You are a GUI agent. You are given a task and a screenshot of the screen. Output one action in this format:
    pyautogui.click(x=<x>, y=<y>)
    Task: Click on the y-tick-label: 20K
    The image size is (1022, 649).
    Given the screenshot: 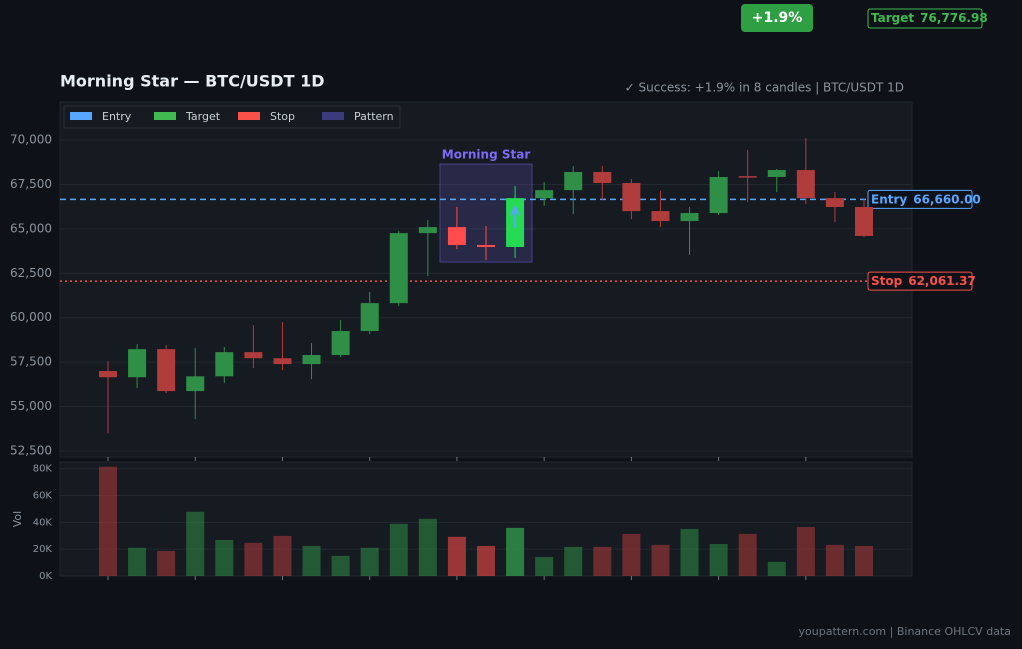 What is the action you would take?
    pyautogui.click(x=43, y=549)
    